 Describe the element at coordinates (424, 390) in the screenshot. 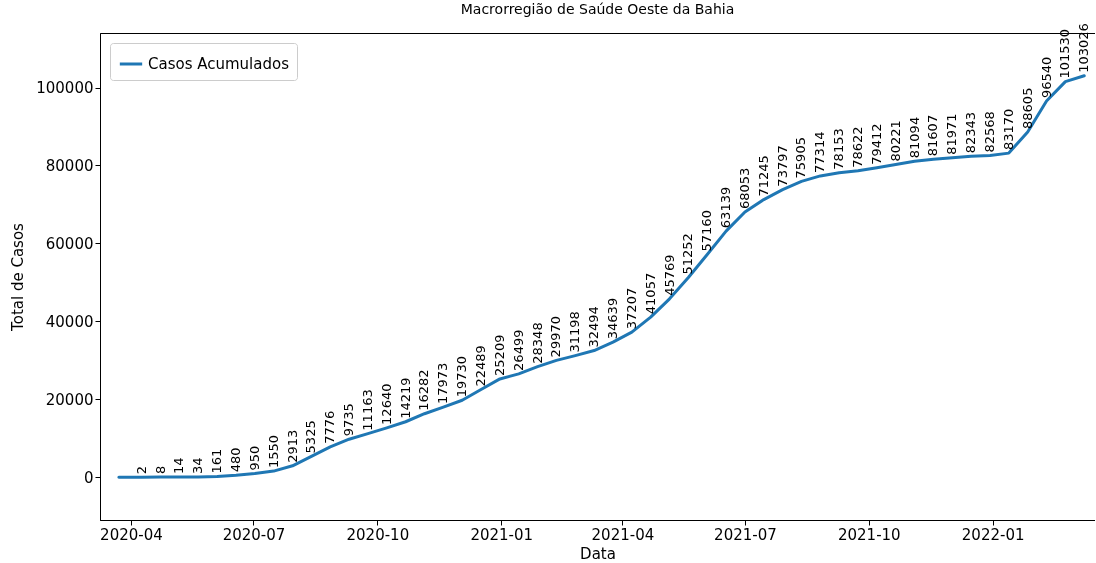

I see `data-label: 16282` at that location.